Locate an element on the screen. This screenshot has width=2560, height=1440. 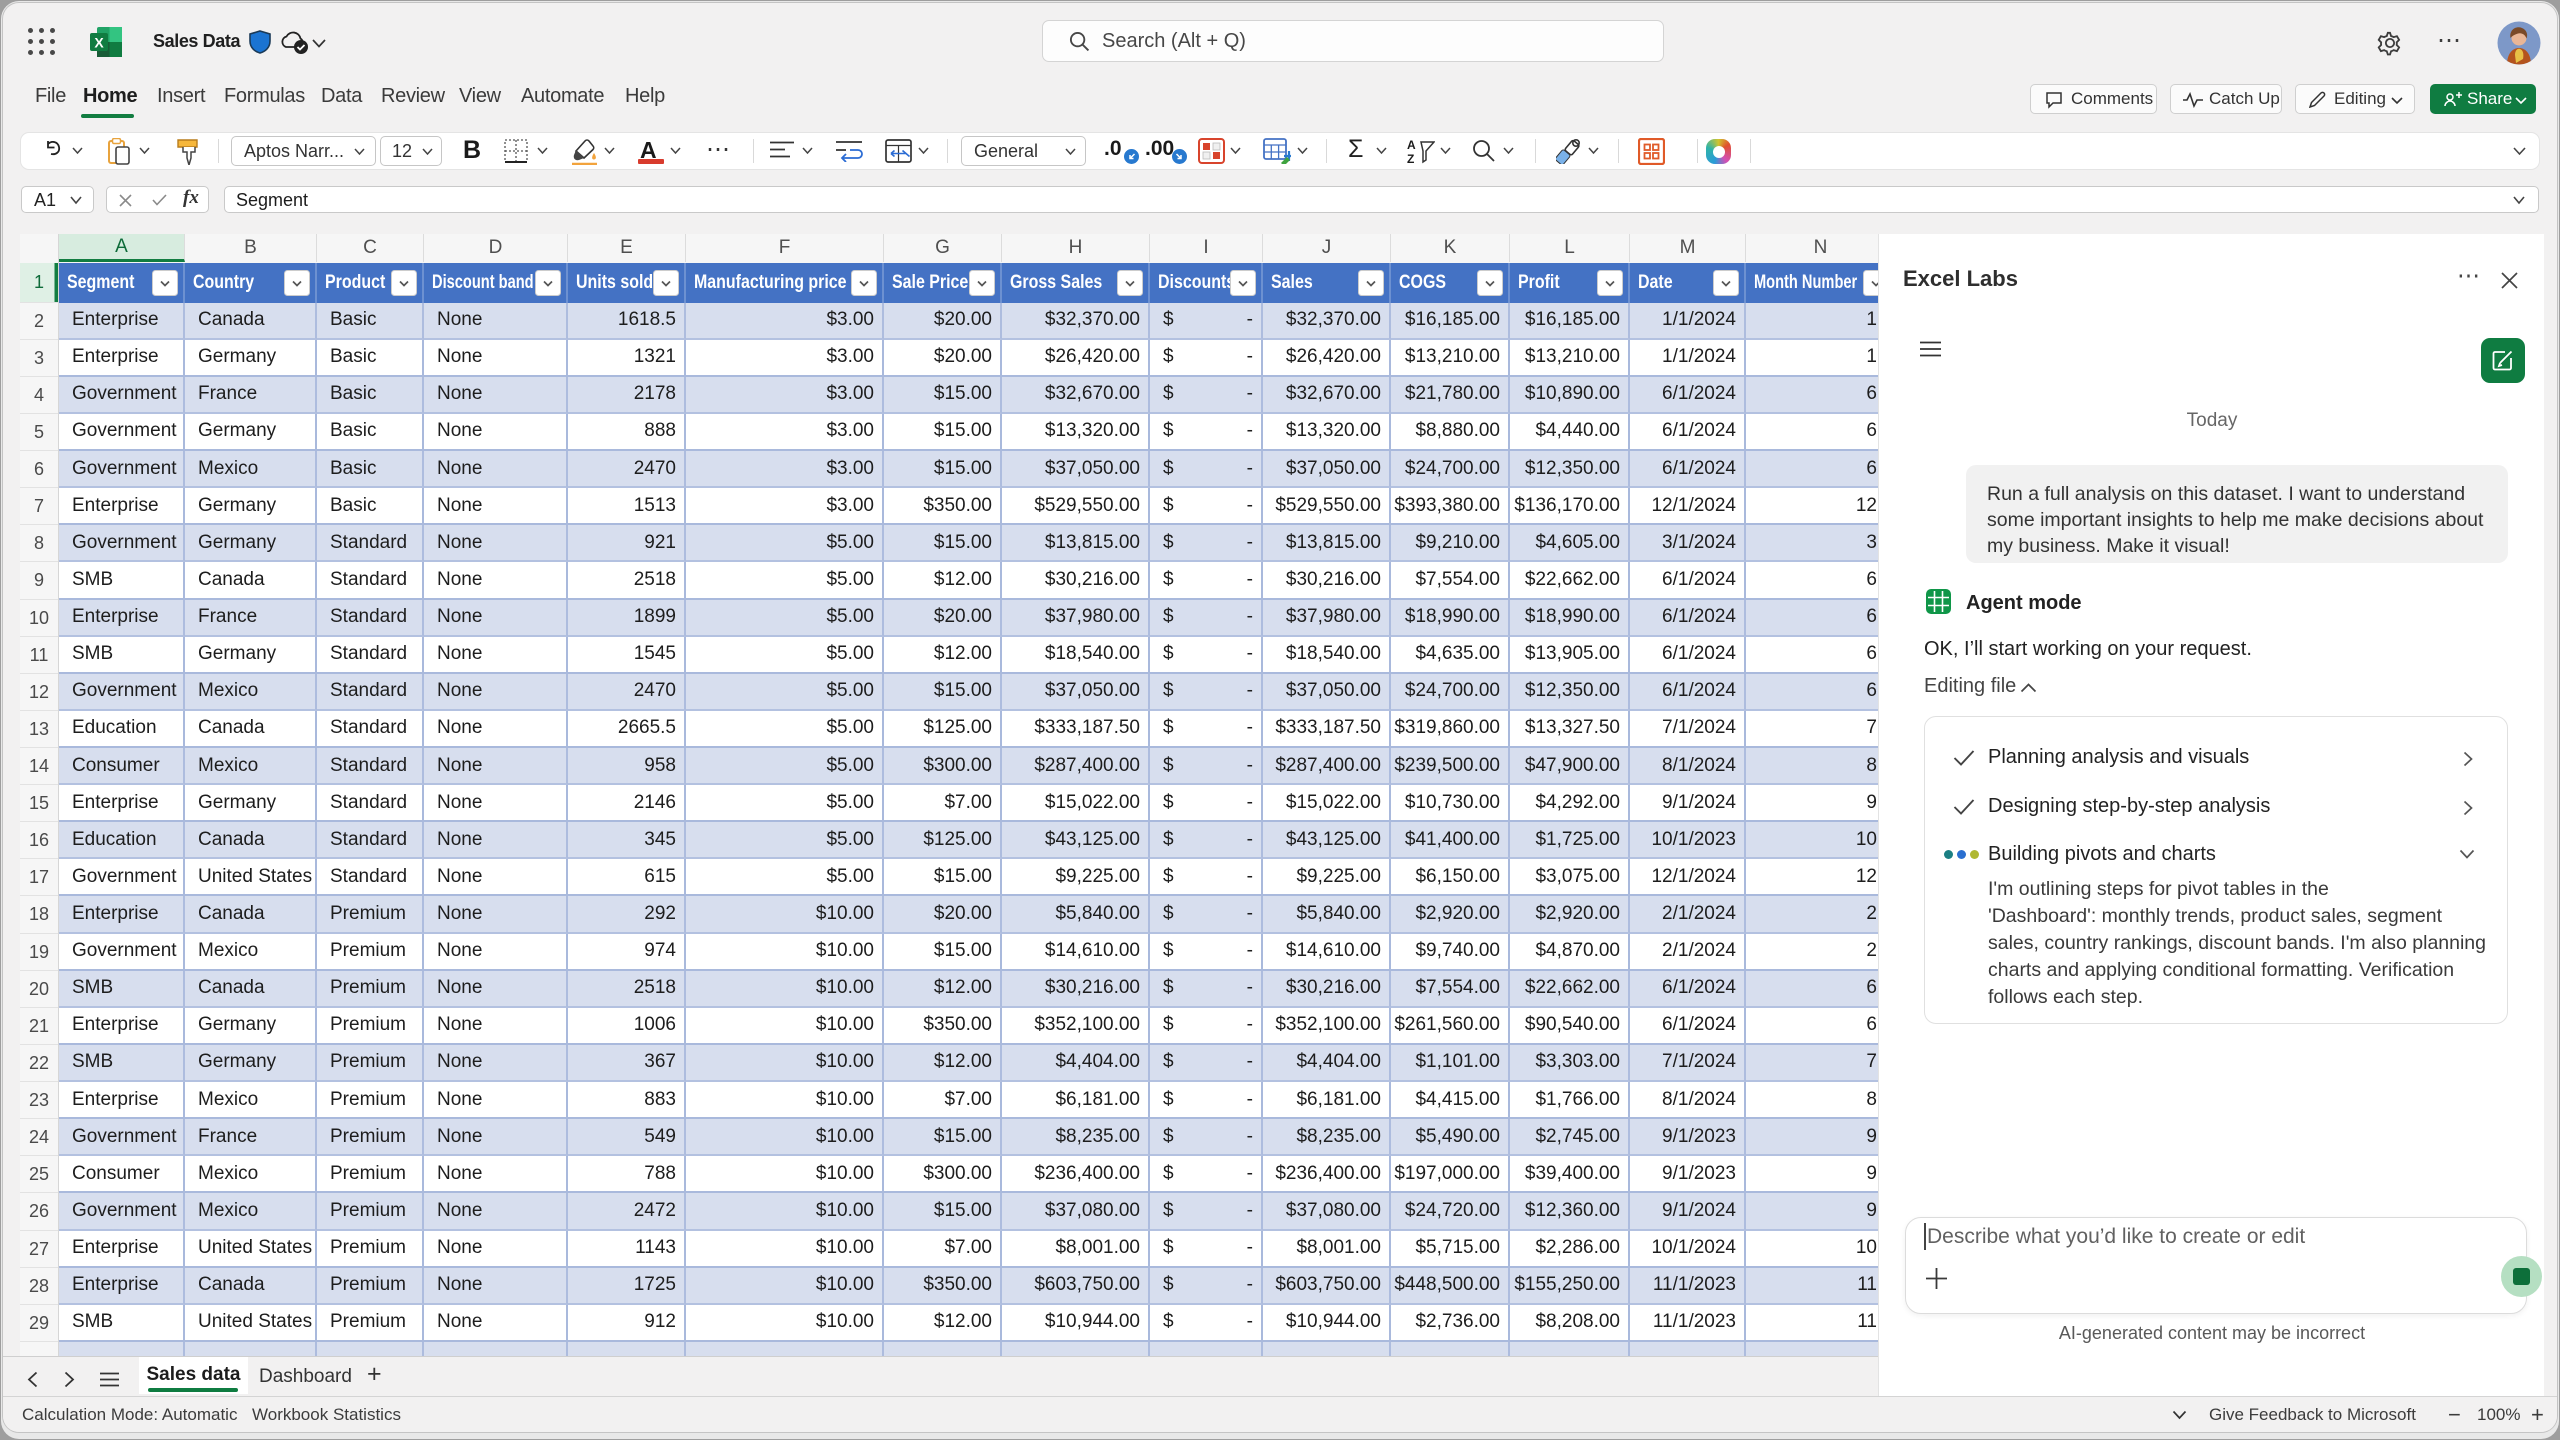
svg-text: X is located at coordinates (99, 43).